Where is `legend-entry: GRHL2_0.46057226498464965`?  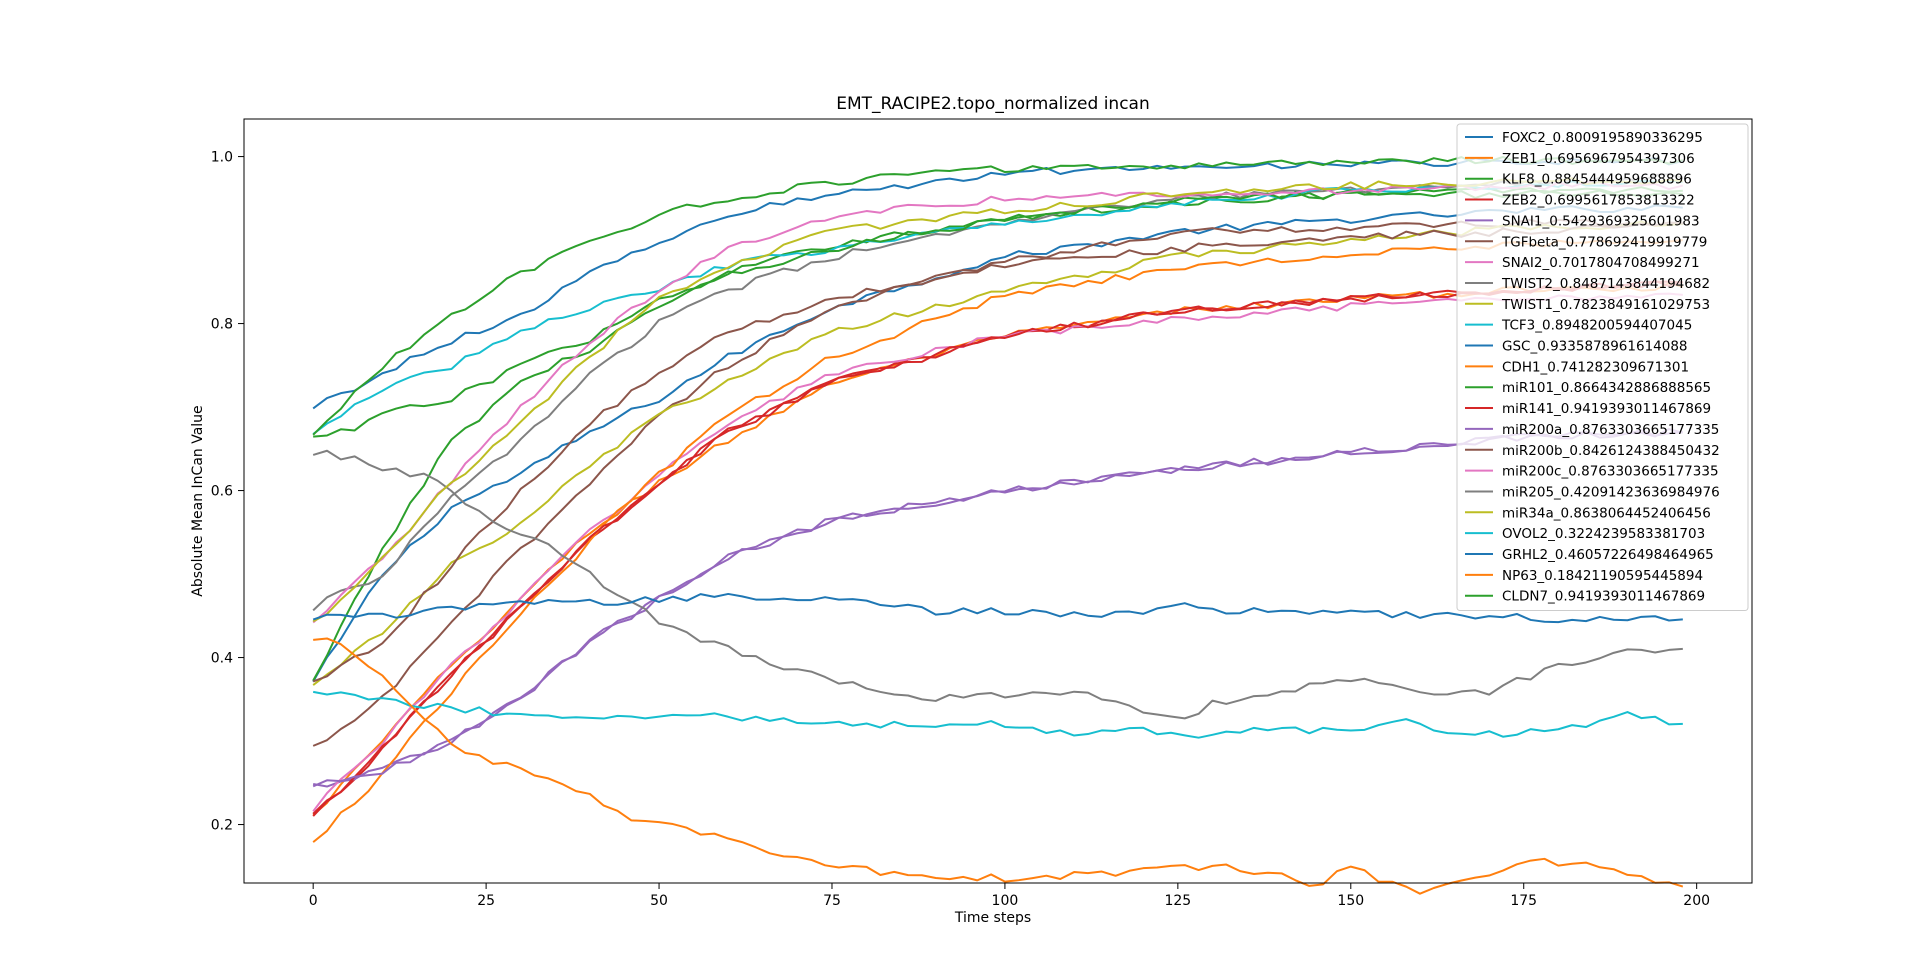
legend-entry: GRHL2_0.46057226498464965 is located at coordinates (1608, 555).